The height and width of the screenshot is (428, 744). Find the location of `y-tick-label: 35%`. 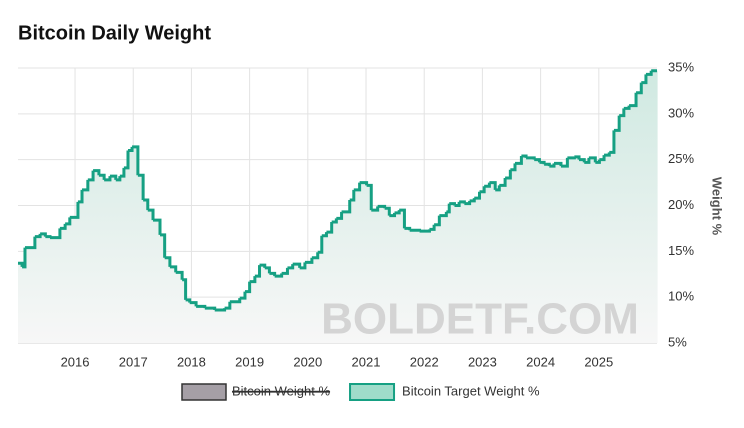

y-tick-label: 35% is located at coordinates (681, 66).